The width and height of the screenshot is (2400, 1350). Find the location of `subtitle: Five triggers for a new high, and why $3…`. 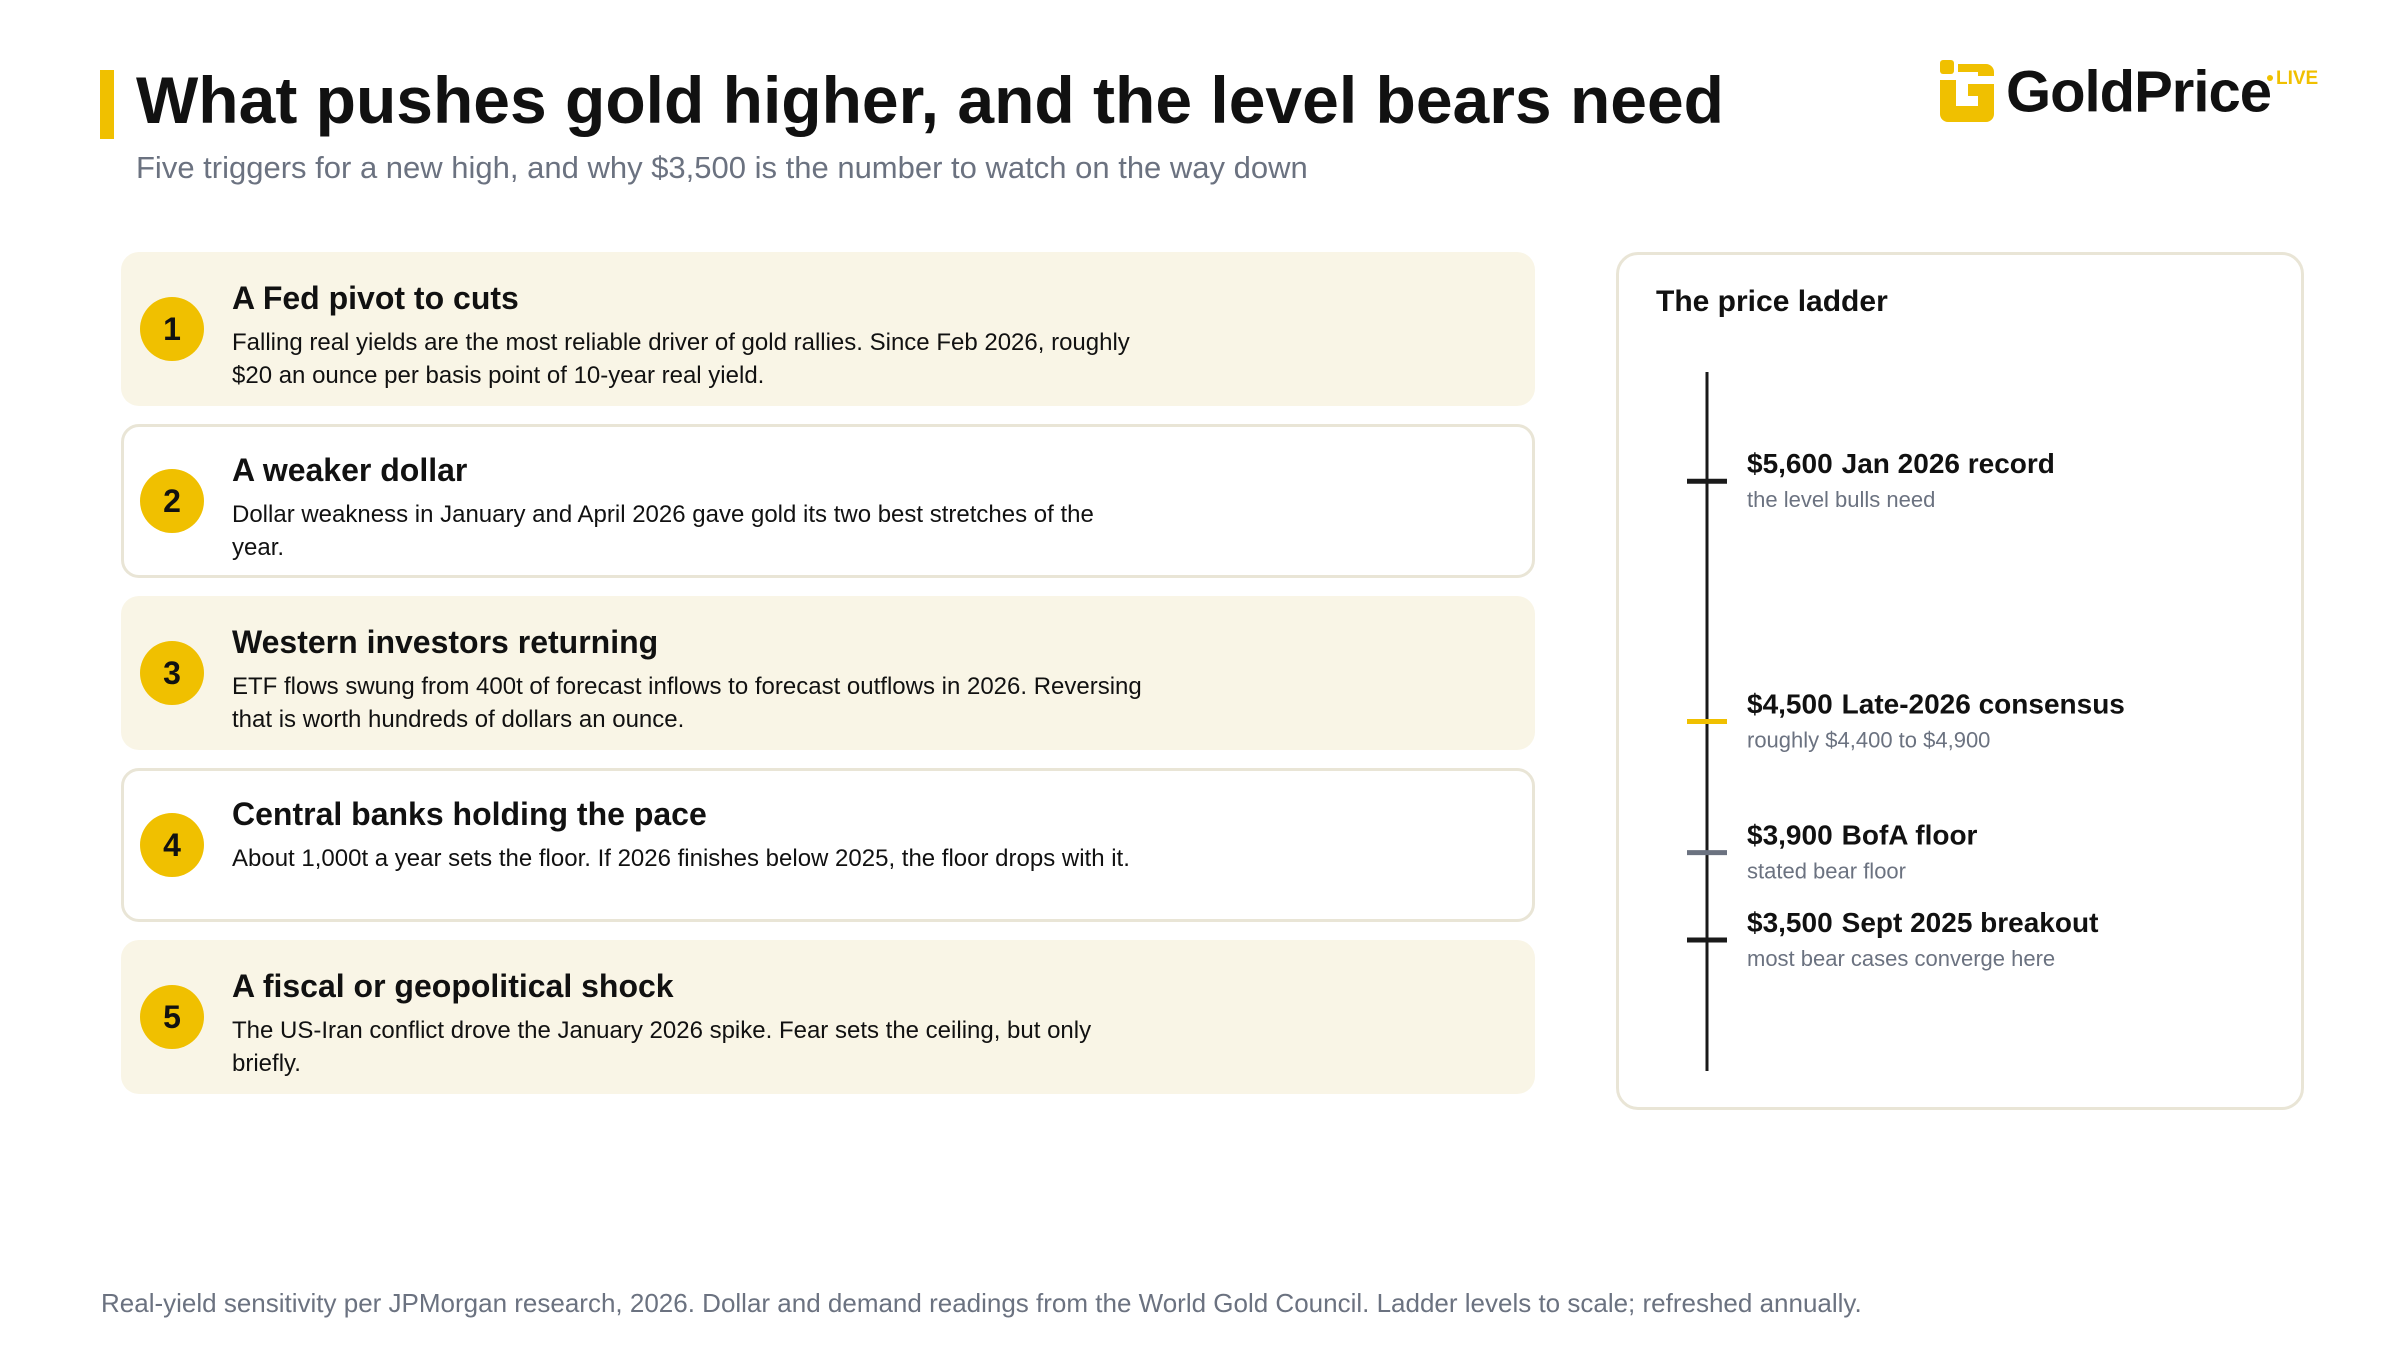

subtitle: Five triggers for a new high, and why $3… is located at coordinates (722, 167).